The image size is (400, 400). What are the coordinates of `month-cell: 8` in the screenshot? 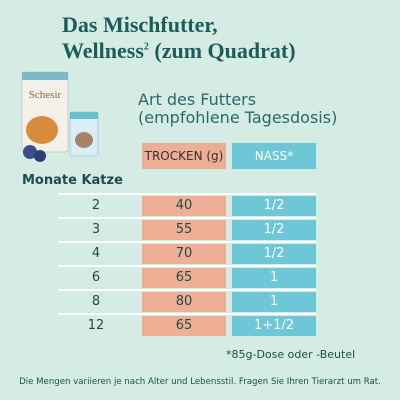 It's located at (96, 301).